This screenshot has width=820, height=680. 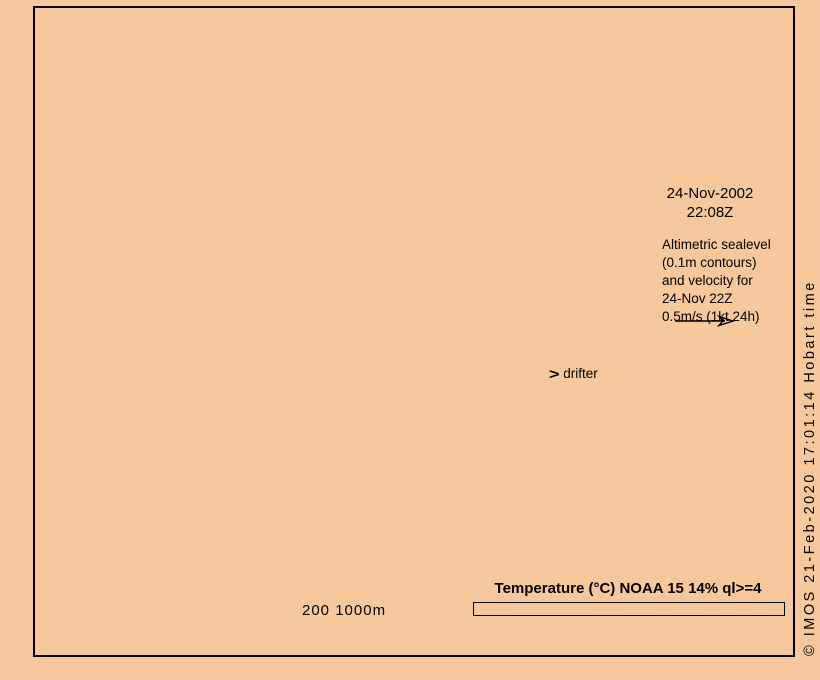 I want to click on altimetry-note-line: Altimetric sealevel, so click(x=716, y=244).